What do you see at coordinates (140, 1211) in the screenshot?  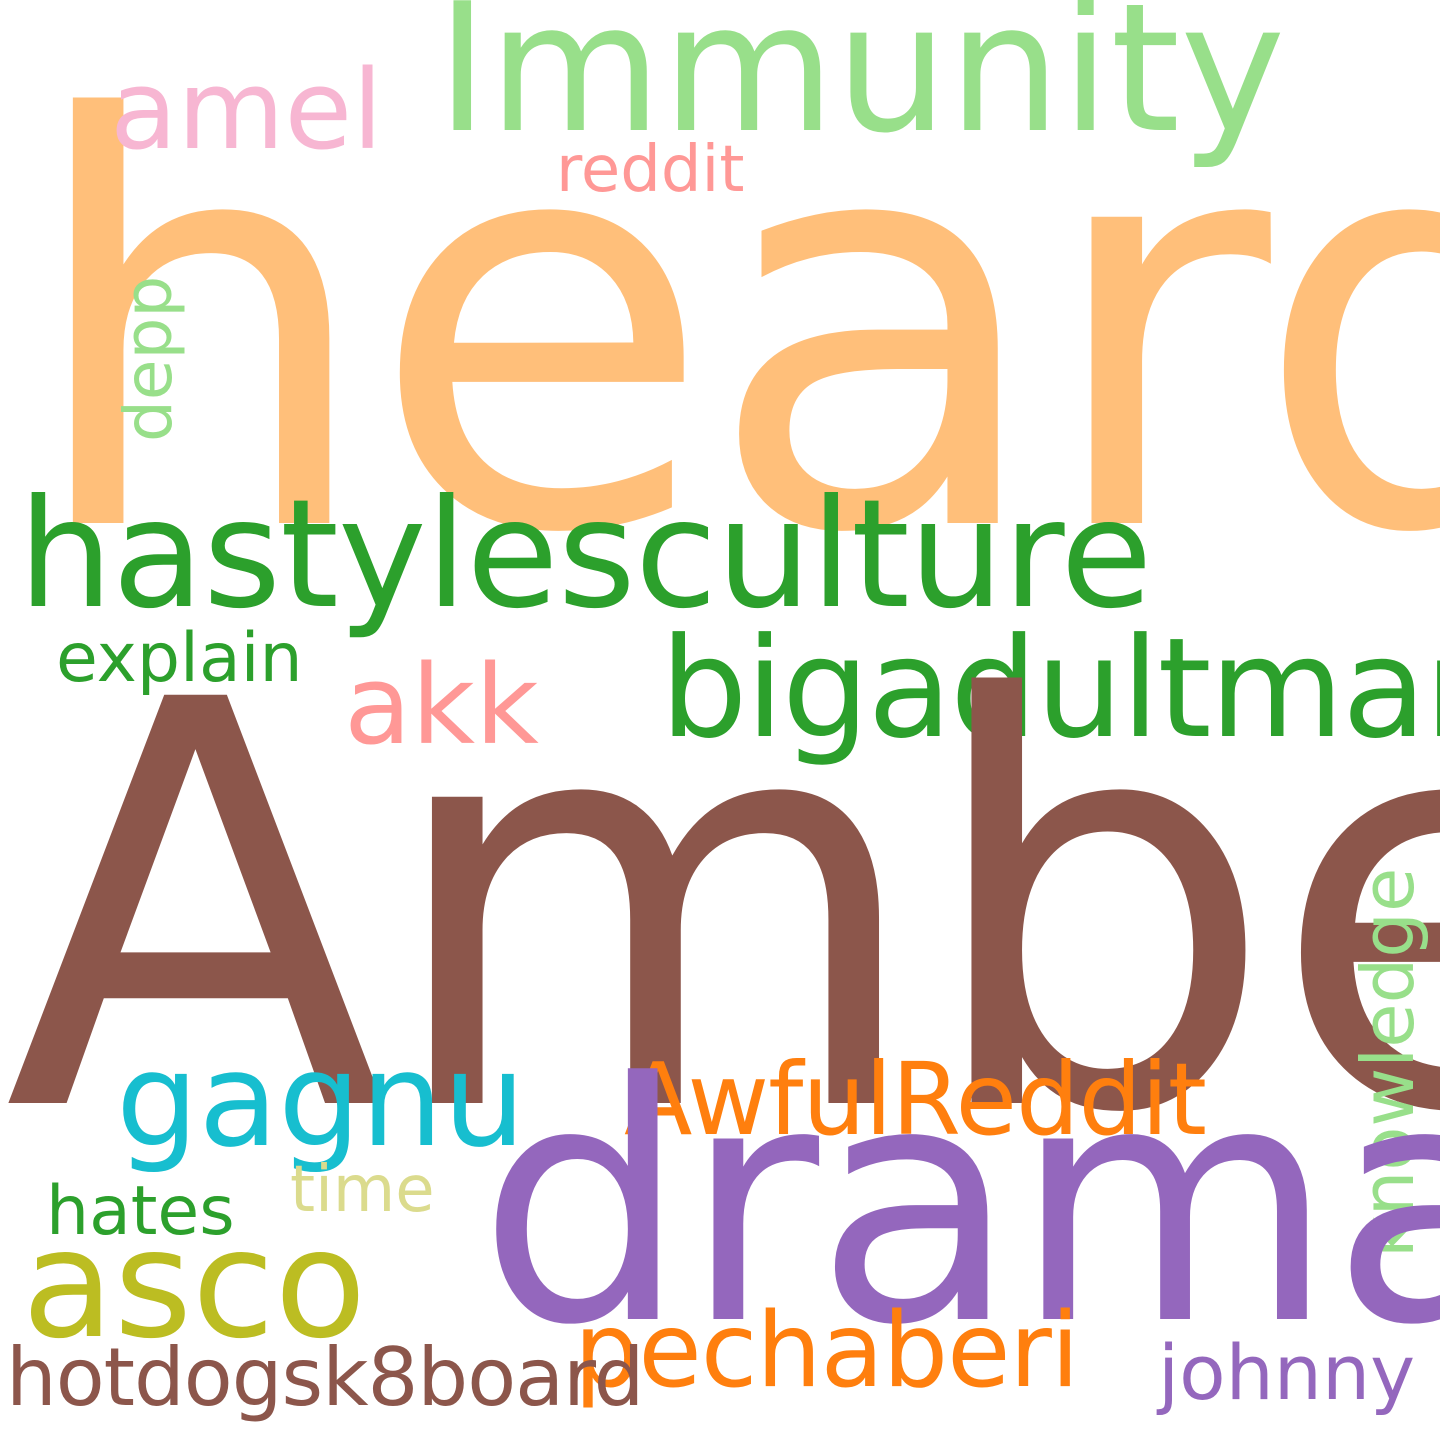 I see `word-hates: hates` at bounding box center [140, 1211].